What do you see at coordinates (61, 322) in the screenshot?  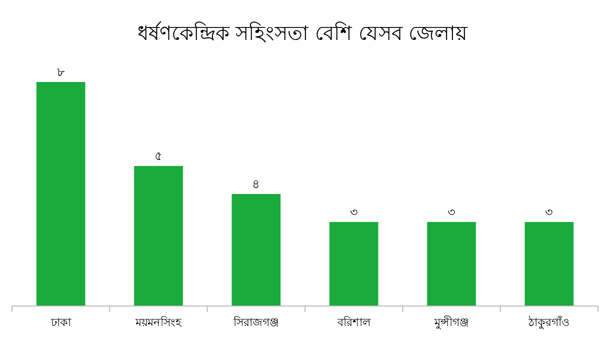 I see `x-tick-label: ঢাকা` at bounding box center [61, 322].